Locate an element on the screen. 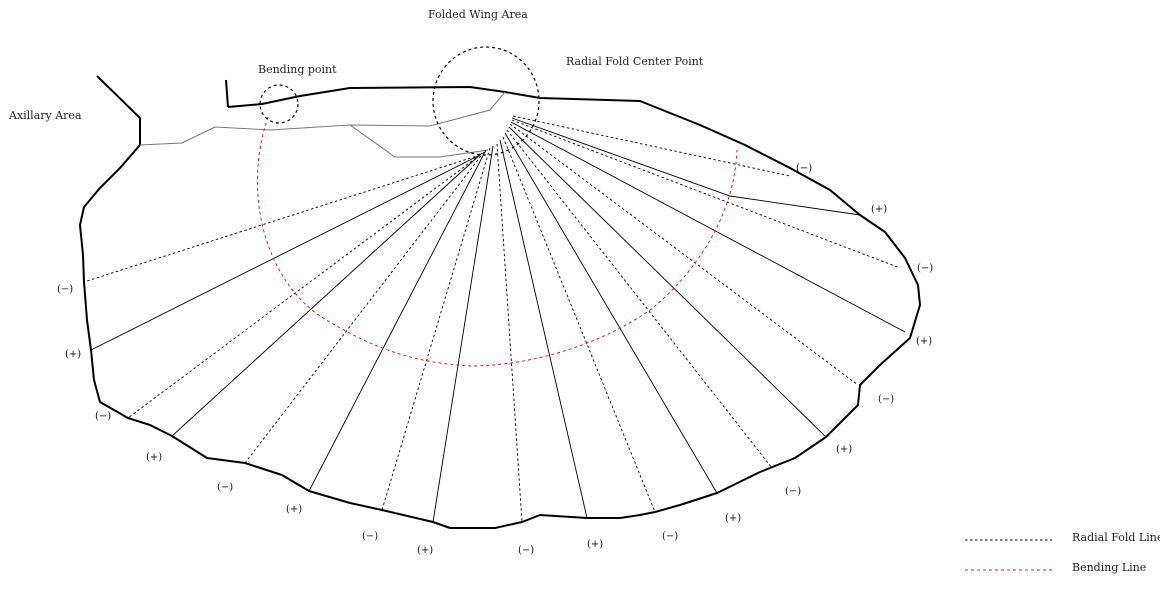 The height and width of the screenshot is (605, 1160). fold-line-l5 is located at coordinates (364, 307).